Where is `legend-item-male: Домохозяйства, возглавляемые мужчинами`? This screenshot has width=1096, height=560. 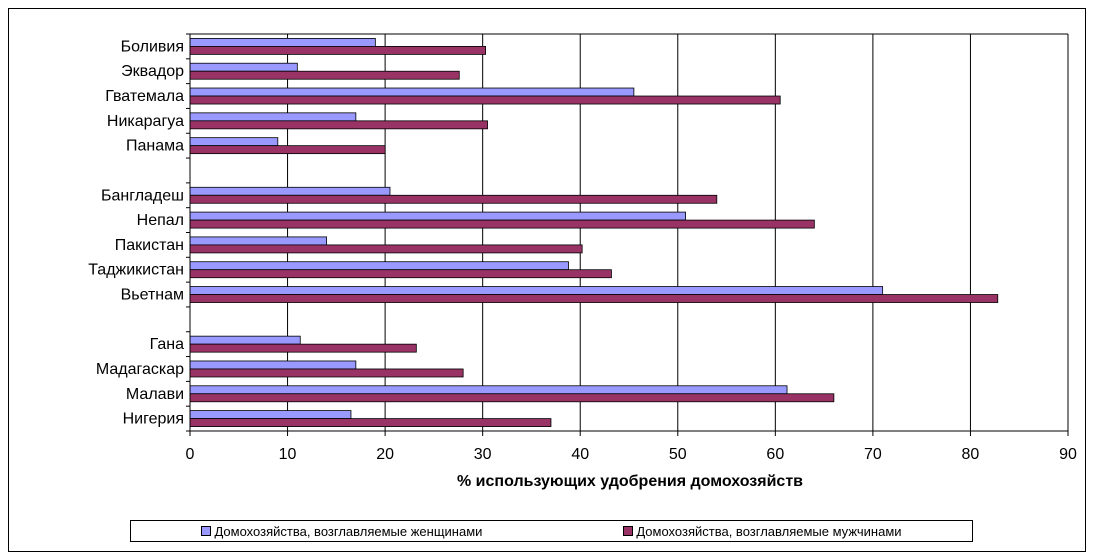 legend-item-male: Домохозяйства, возглавляемые мужчинами is located at coordinates (762, 531).